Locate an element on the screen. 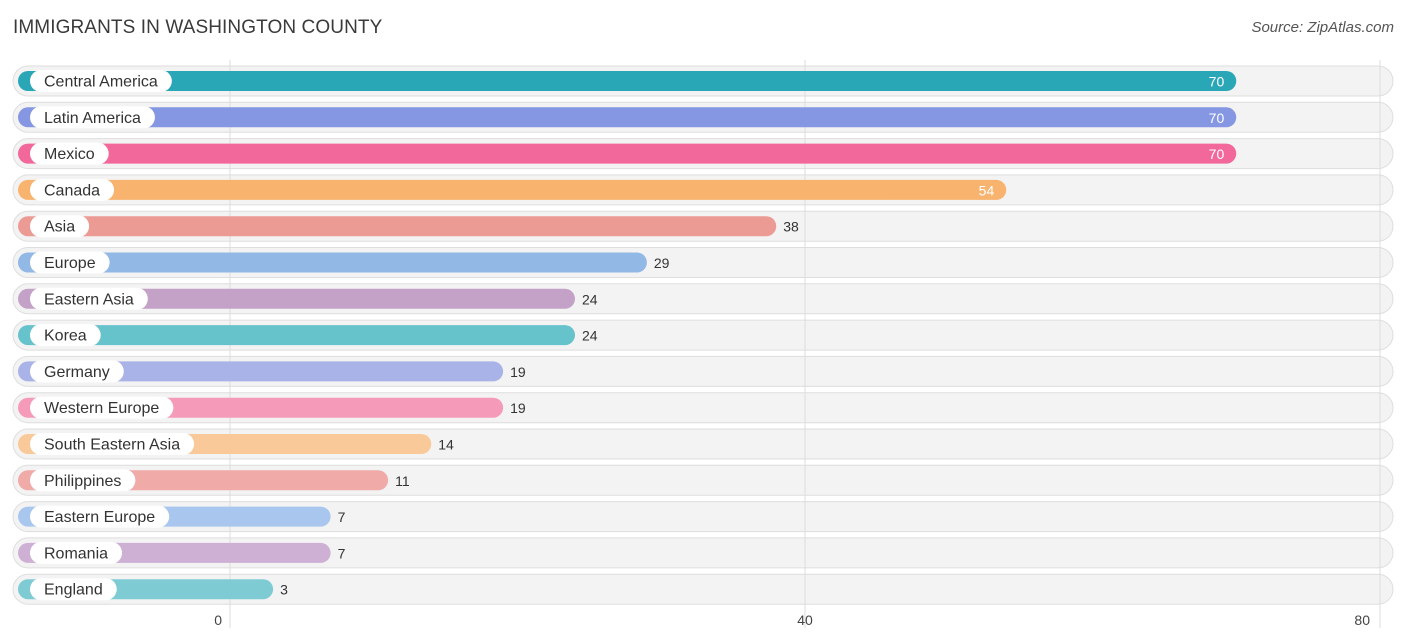 This screenshot has width=1406, height=644. category-label: Germany is located at coordinates (77, 372).